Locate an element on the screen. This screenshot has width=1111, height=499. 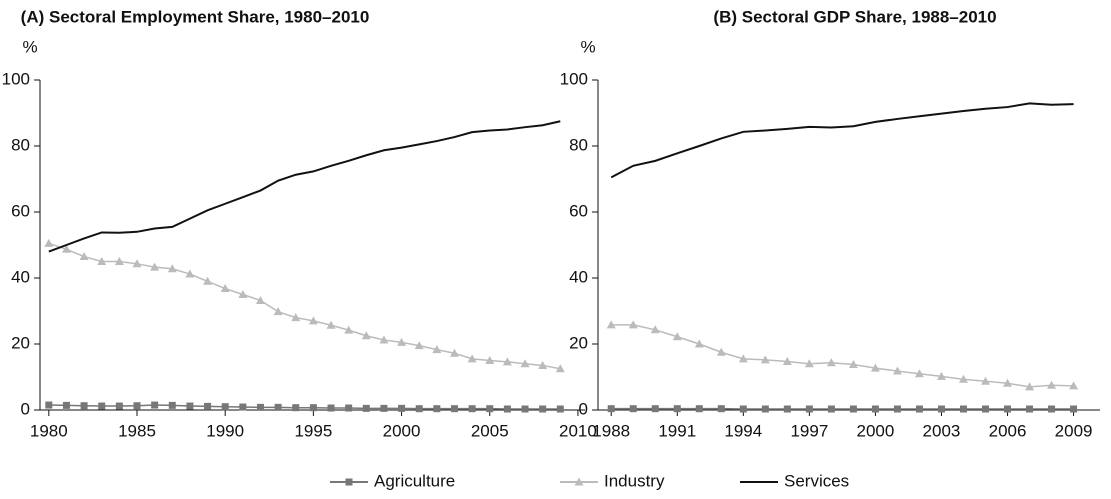
x-tick-label: 2006 is located at coordinates (1008, 430).